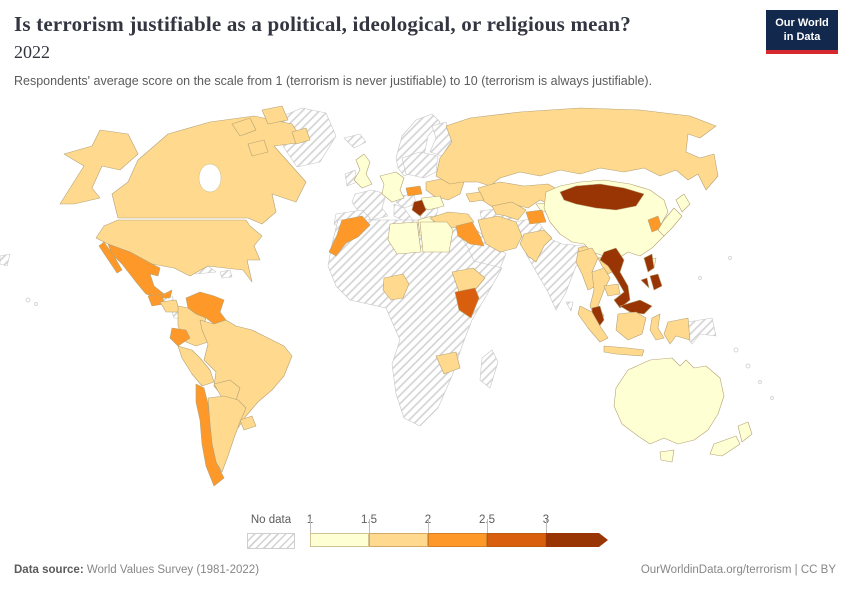 This screenshot has width=850, height=600. I want to click on no-data-label: No data, so click(271, 520).